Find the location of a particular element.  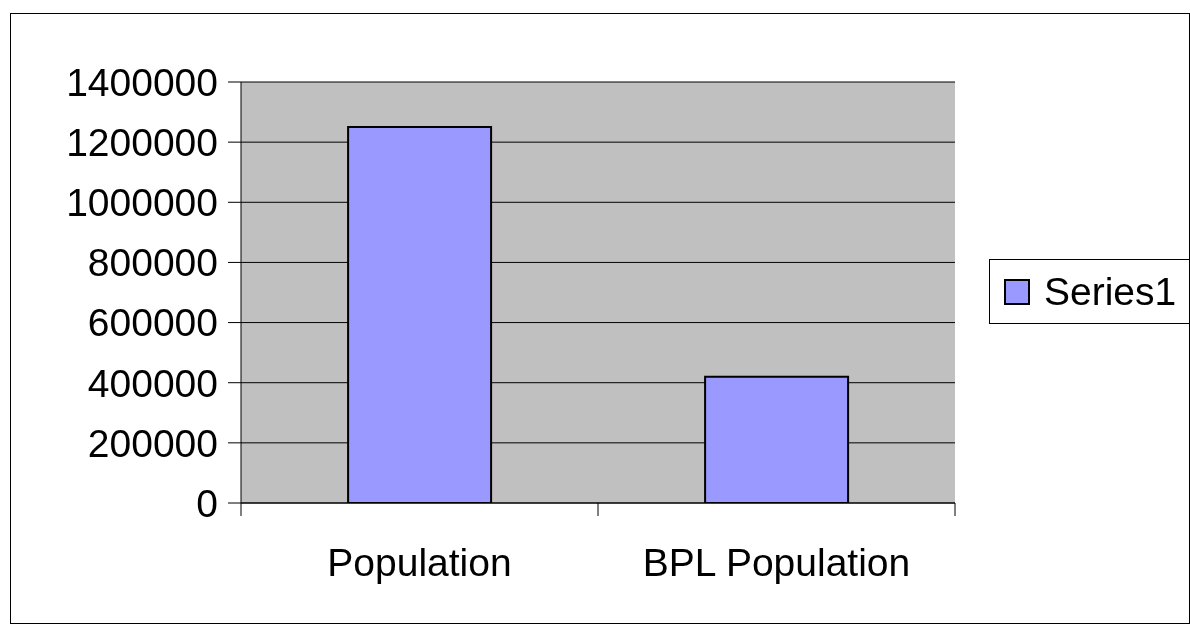

y-tick-label: 400000 is located at coordinates (152, 383).